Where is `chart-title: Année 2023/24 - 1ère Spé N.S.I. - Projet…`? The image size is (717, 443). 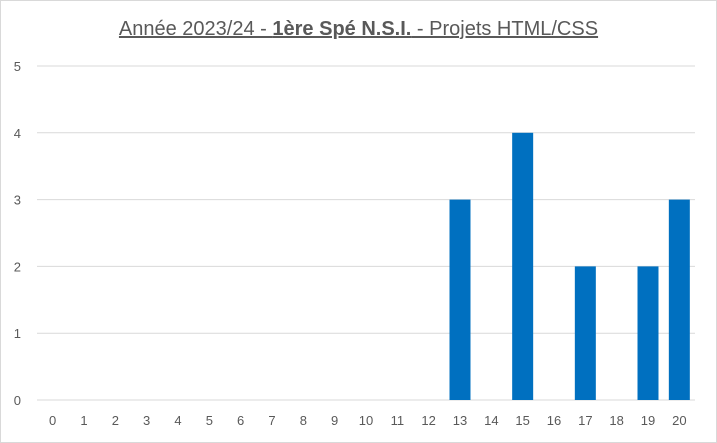
chart-title: Année 2023/24 - 1ère Spé N.S.I. - Projet… is located at coordinates (358, 29).